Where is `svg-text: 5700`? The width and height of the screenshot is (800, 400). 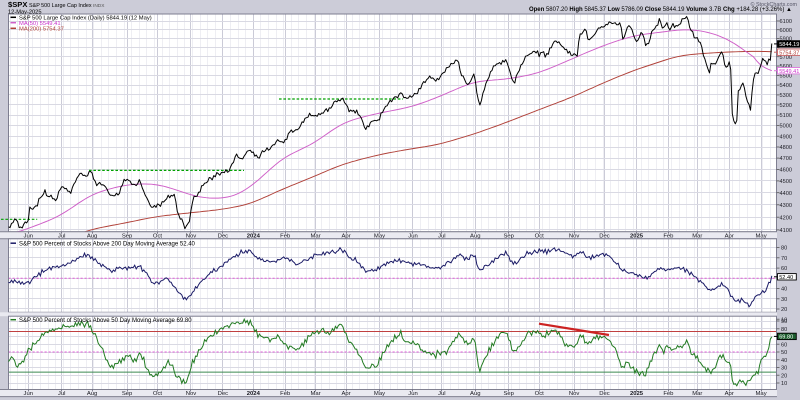 svg-text: 5700 is located at coordinates (786, 58).